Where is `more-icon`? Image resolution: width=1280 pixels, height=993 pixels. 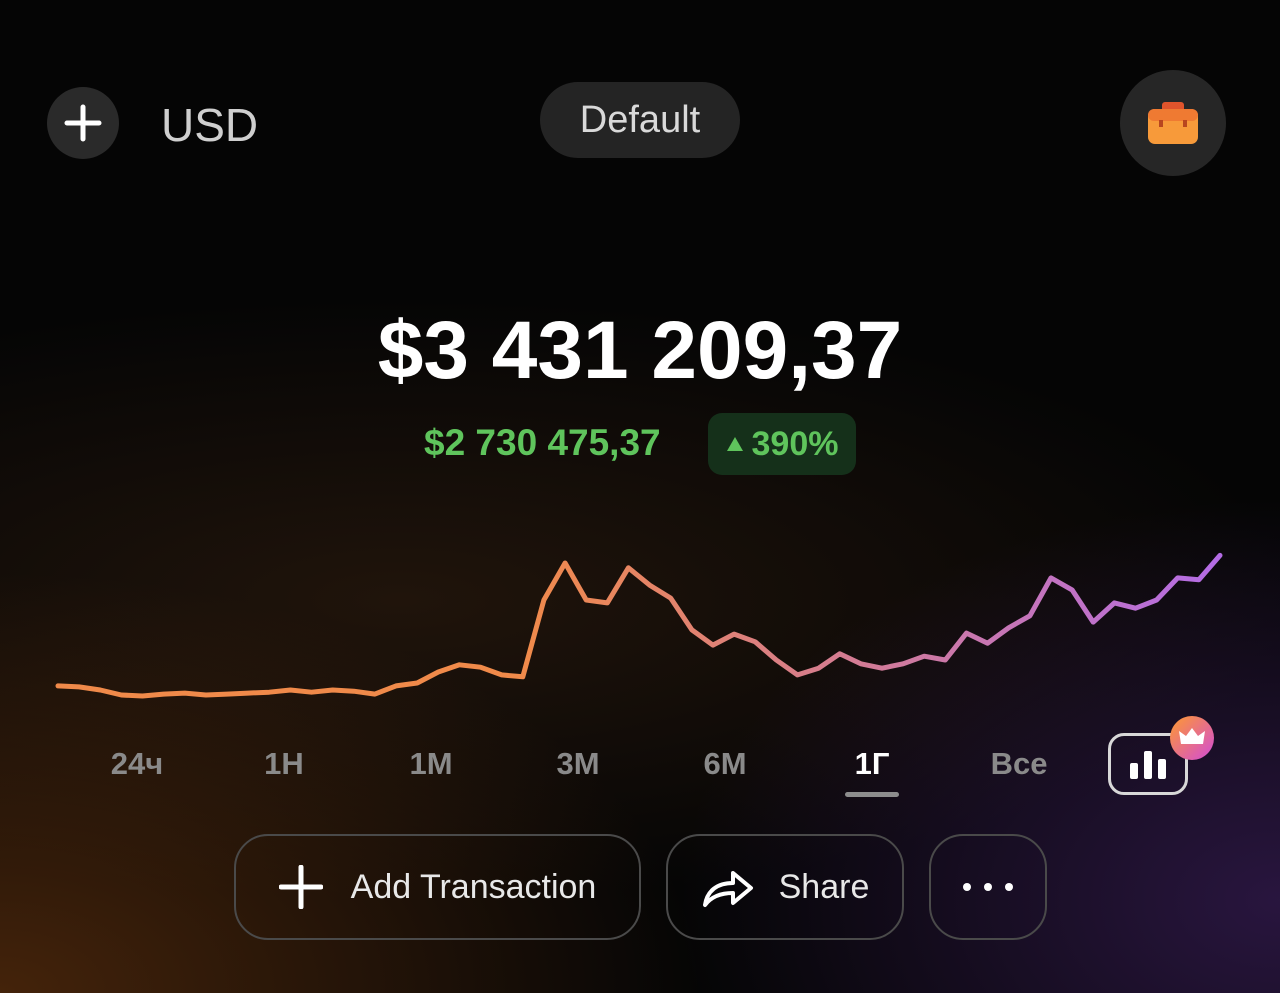
more-icon is located at coordinates (988, 887).